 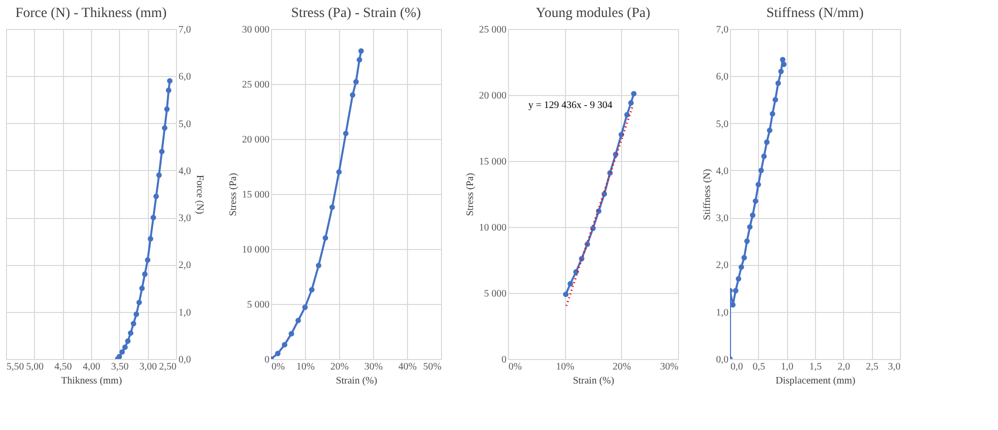 I want to click on chart-title: Young modules (Pa), so click(x=593, y=13).